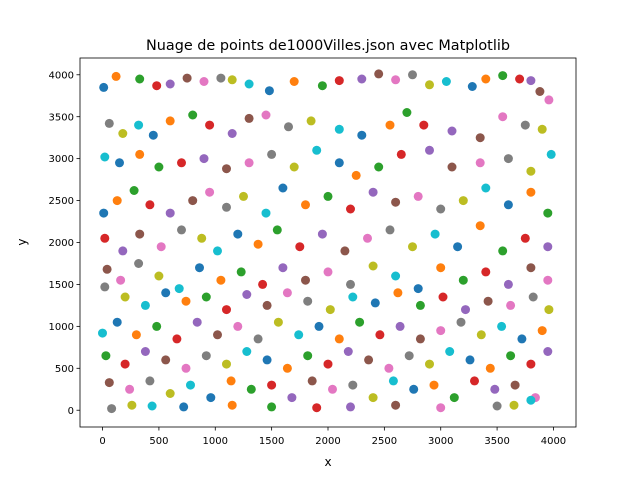  I want to click on x-tick-label: 3500, so click(496, 441).